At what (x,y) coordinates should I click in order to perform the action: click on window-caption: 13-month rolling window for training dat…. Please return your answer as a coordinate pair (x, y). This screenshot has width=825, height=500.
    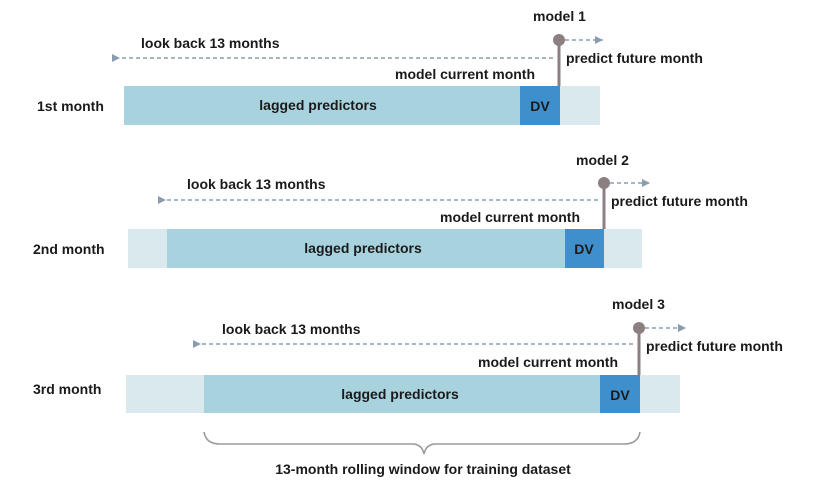
    Looking at the image, I should click on (423, 469).